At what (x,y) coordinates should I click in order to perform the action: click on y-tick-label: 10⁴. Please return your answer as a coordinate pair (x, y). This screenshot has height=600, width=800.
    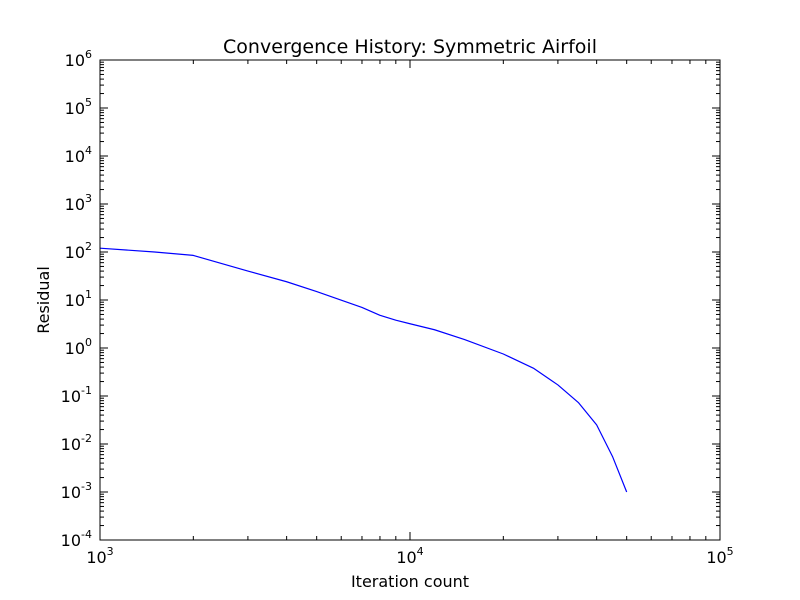
    Looking at the image, I should click on (78, 155).